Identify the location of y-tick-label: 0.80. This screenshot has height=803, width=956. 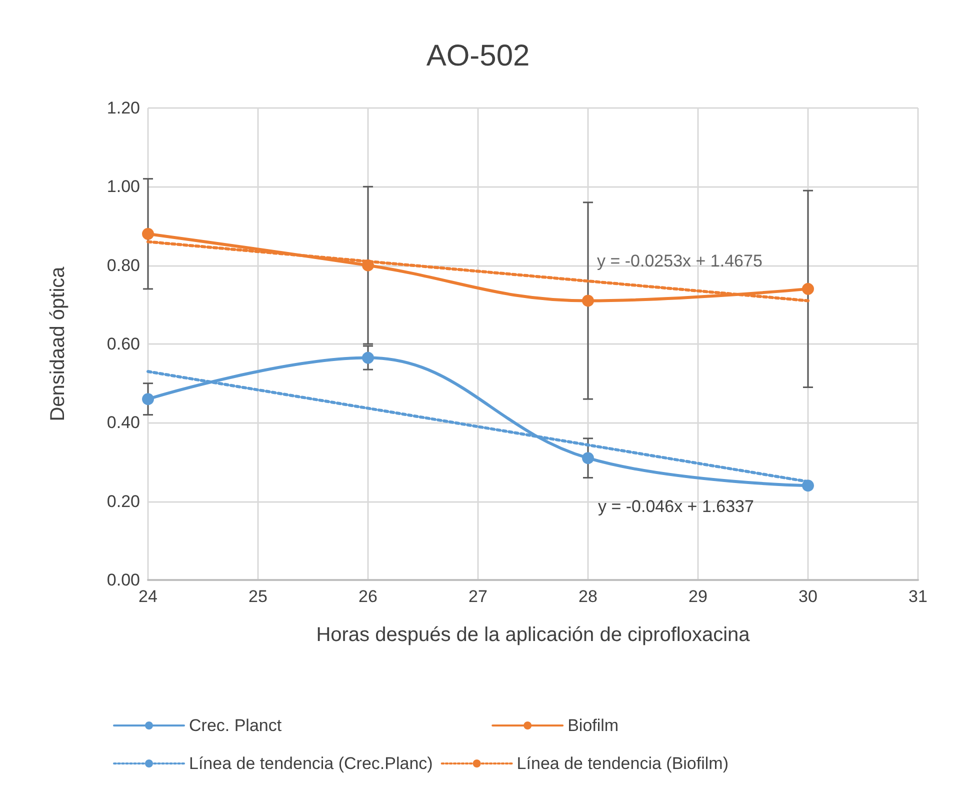
(123, 265).